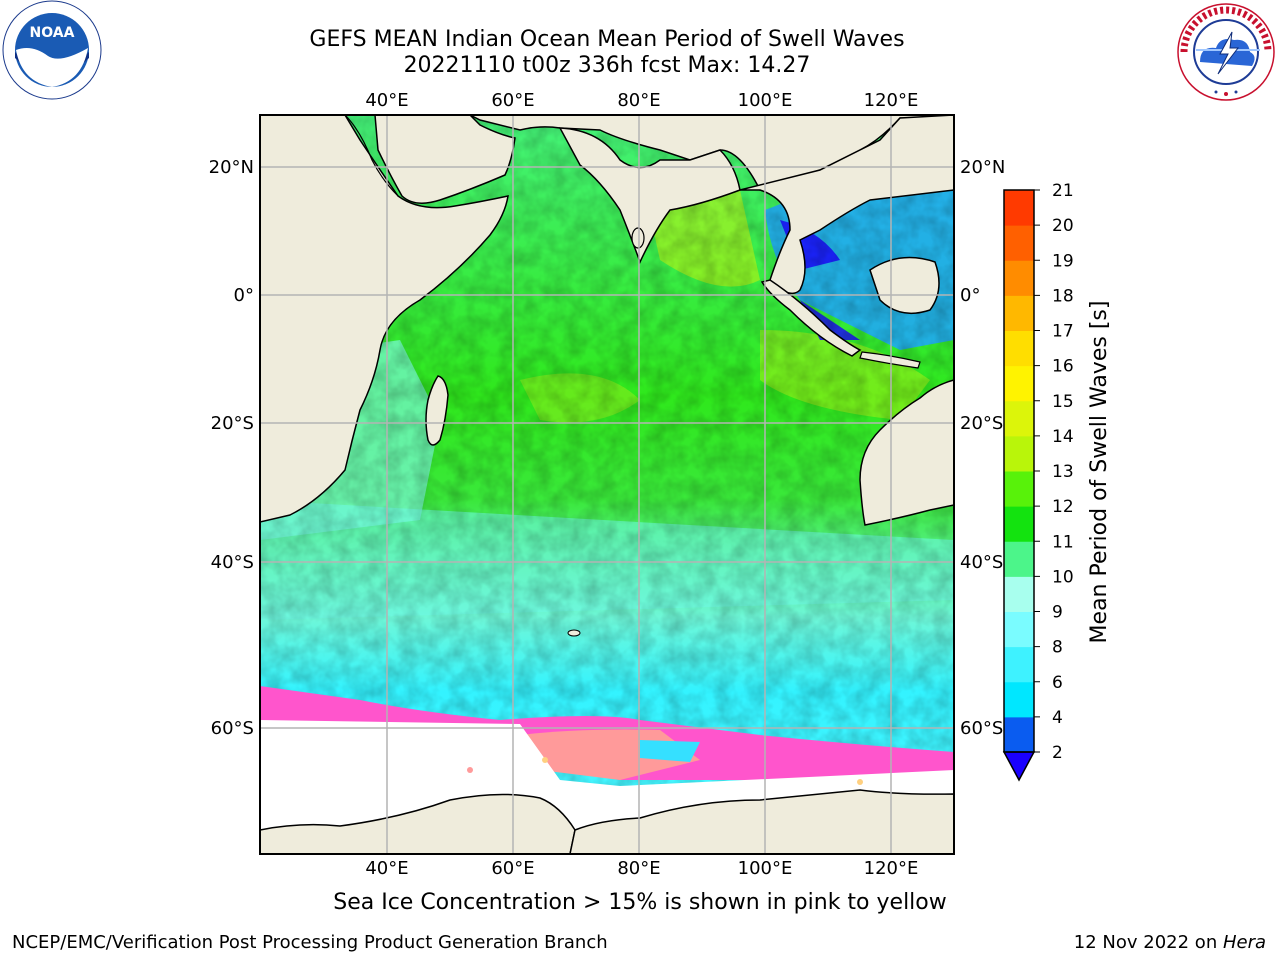 The image size is (1280, 960). What do you see at coordinates (846, 205) in the screenshot?
I see `southeast-asia-land` at bounding box center [846, 205].